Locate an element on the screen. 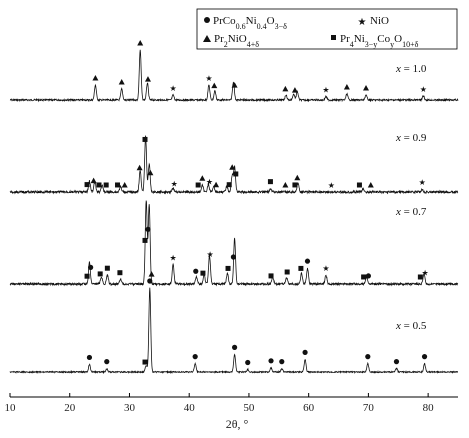  legend-item-rp3: Pr4Ni3−yCoyO10+δ is located at coordinates (375, 41).